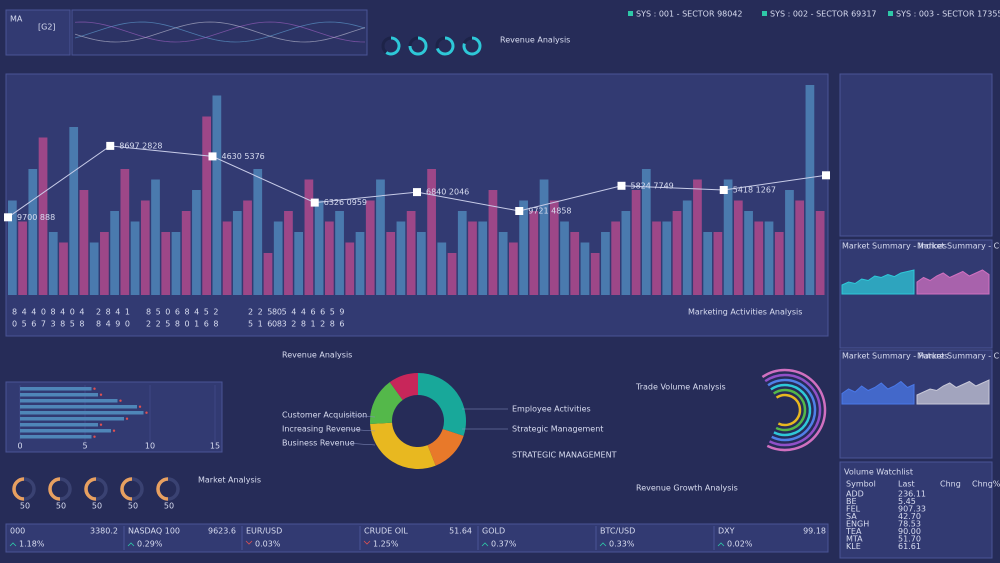  Describe the element at coordinates (47, 27) in the screenshot. I see `header-tag: [G2]` at that location.